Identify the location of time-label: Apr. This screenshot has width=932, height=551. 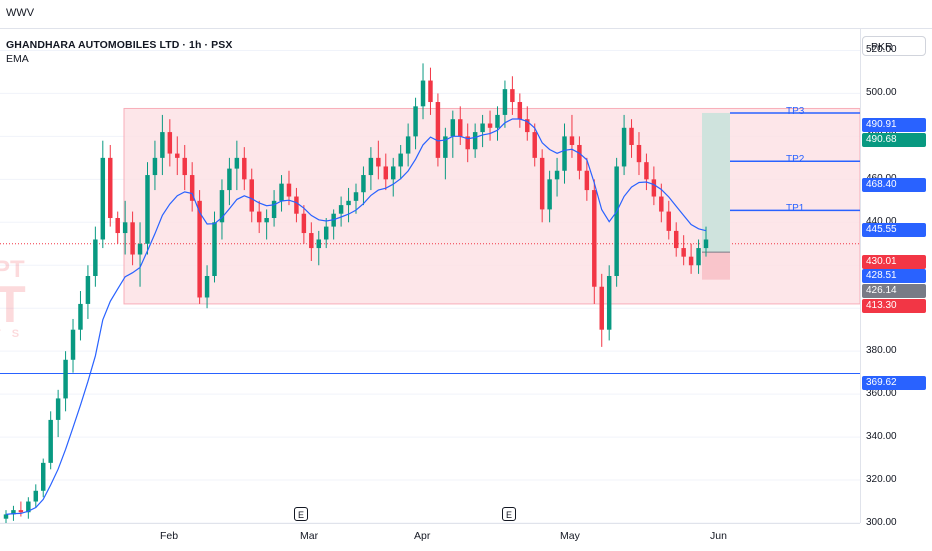
(422, 536).